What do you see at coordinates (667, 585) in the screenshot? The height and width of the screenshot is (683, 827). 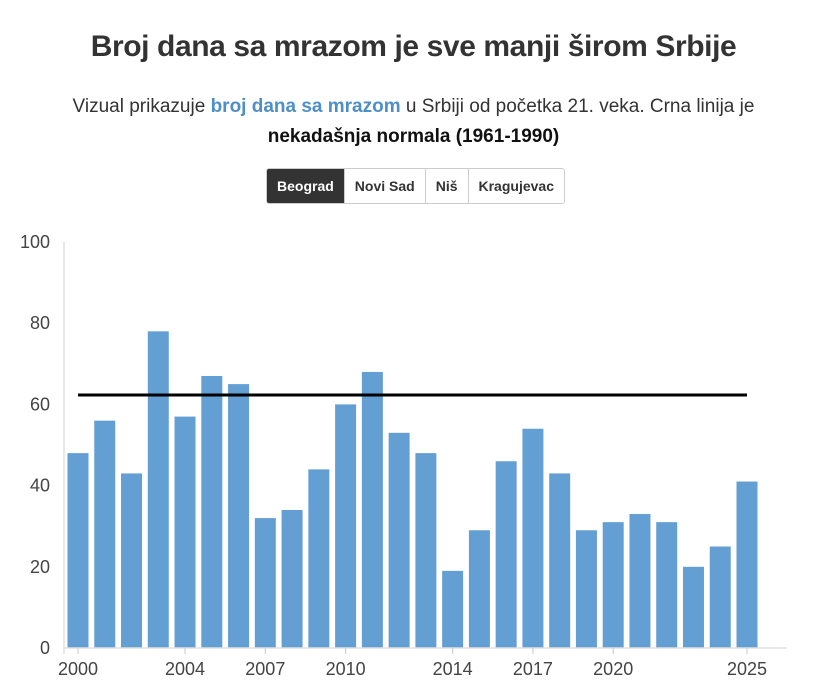 I see `bar-2022` at bounding box center [667, 585].